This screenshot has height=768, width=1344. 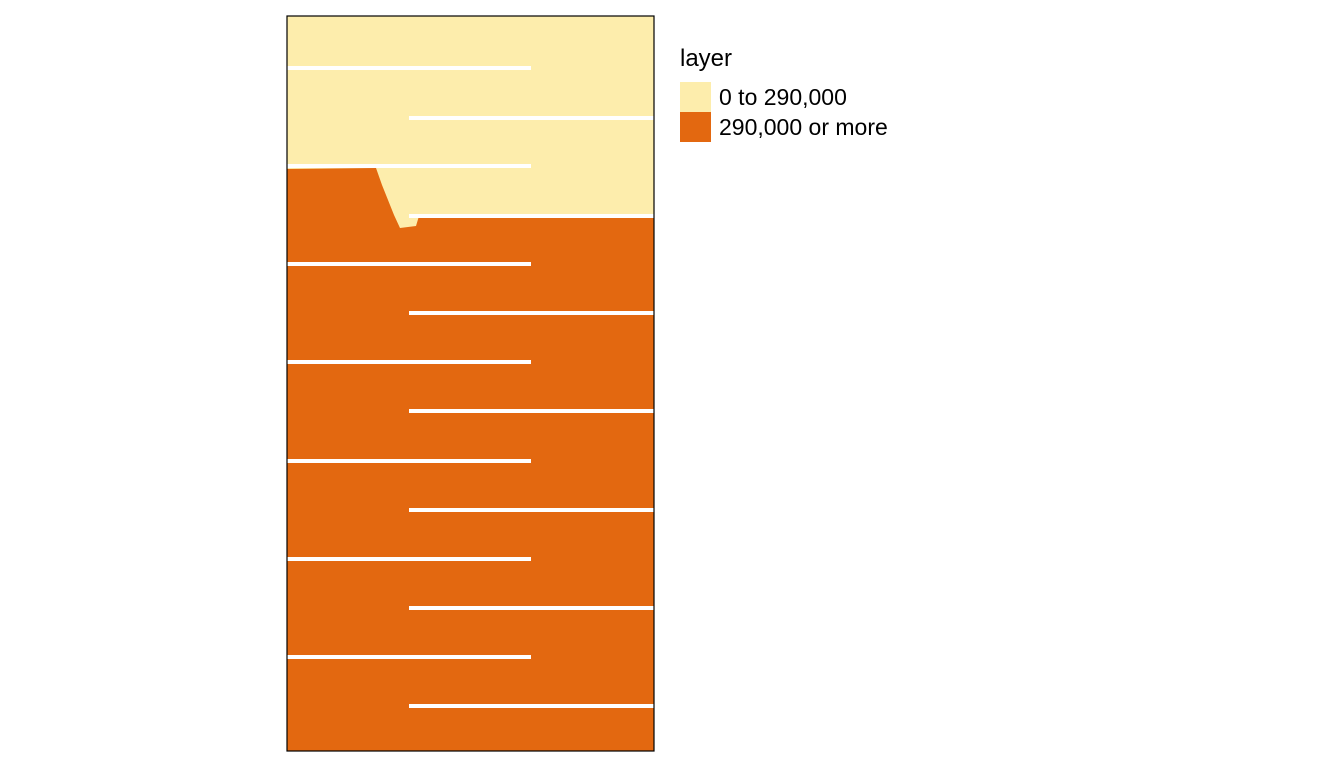 I want to click on legend-item-high: 290,000 or more, so click(x=784, y=127).